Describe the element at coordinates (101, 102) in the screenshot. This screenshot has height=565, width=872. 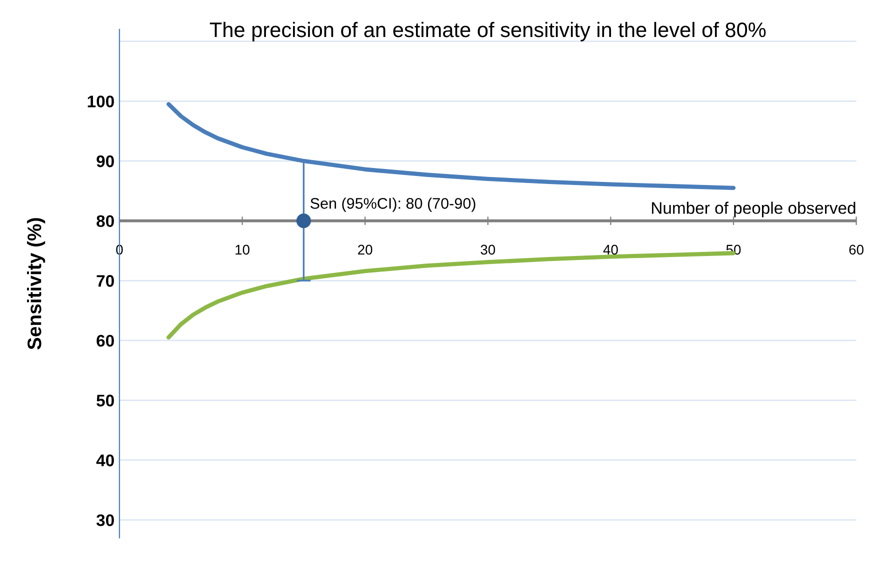
I see `y-tick-label: 100` at that location.